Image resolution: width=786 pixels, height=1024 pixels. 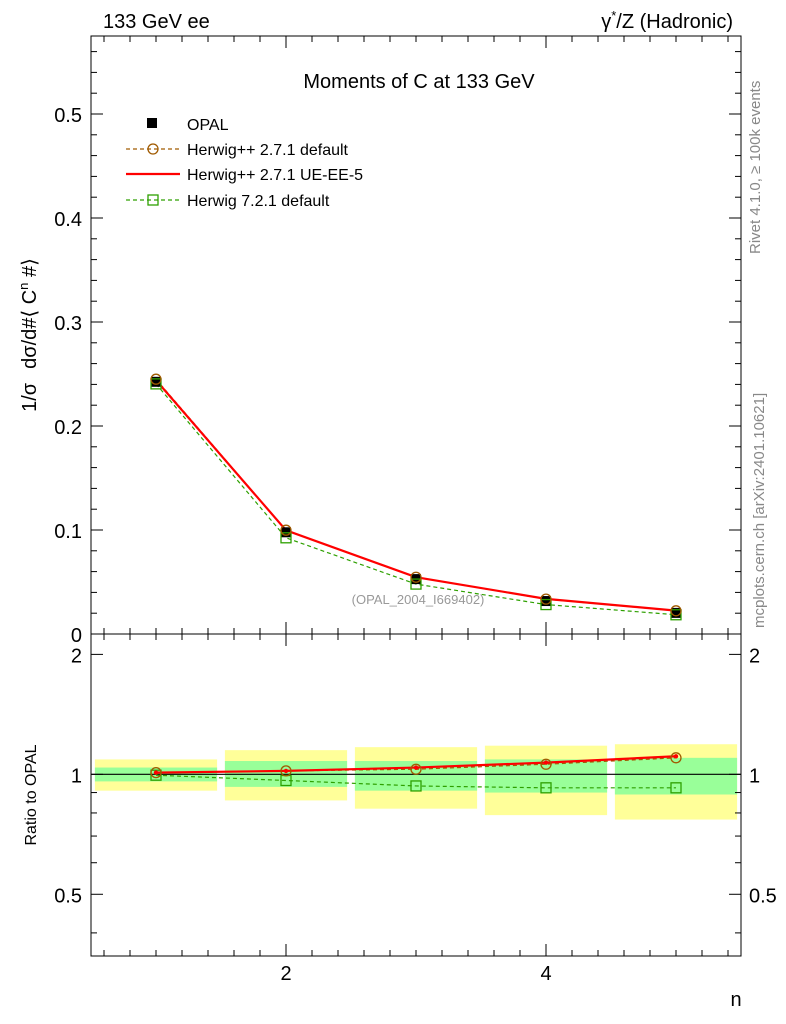 I want to click on header-right-label: γ*/Z (Hadronic), so click(x=667, y=20).